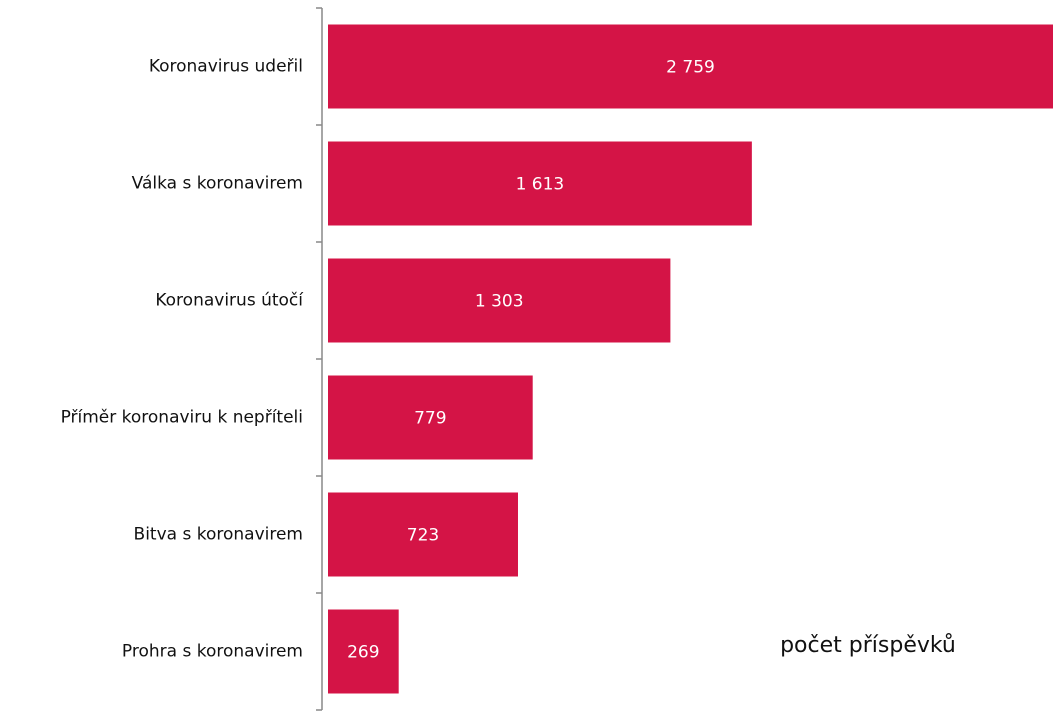 This screenshot has height=713, width=1053. I want to click on y-tick-label: Příměr koronaviru k nepříteli, so click(182, 418).